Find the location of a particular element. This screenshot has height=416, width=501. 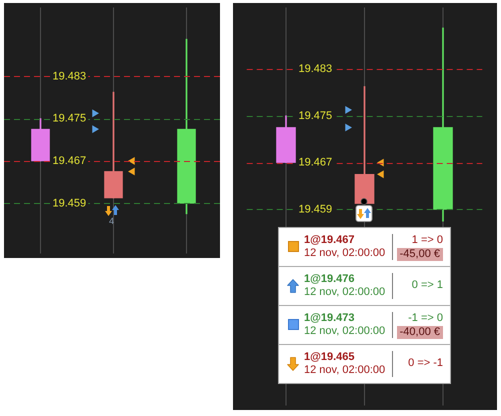

text: 1@19.467 is located at coordinates (329, 240).